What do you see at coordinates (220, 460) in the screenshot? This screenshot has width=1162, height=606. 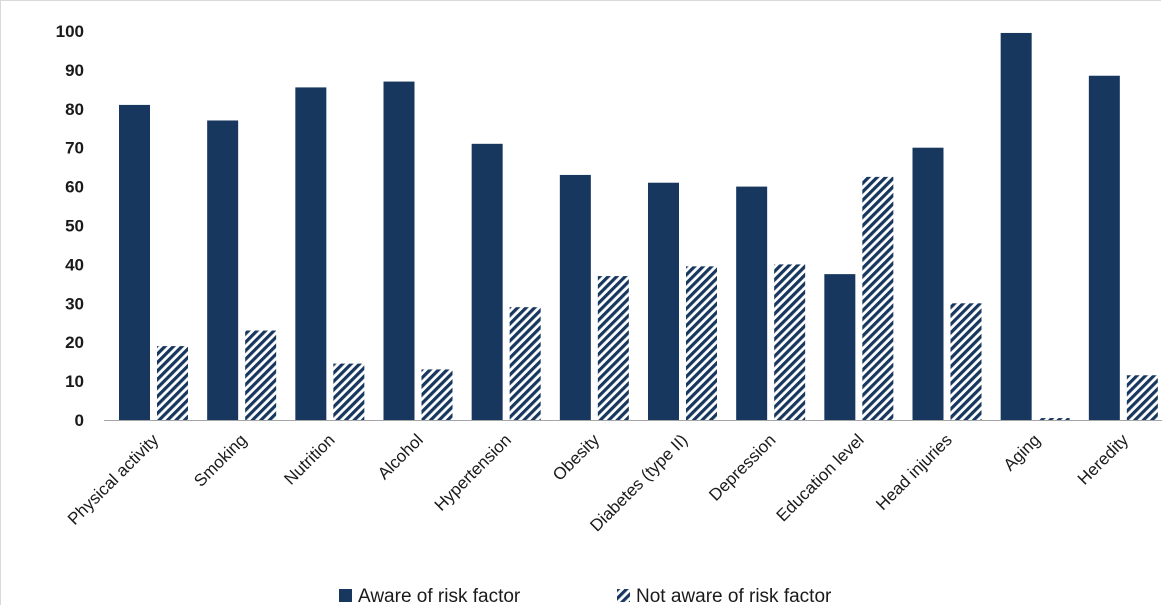 I see `x-tick-label: Smoking` at bounding box center [220, 460].